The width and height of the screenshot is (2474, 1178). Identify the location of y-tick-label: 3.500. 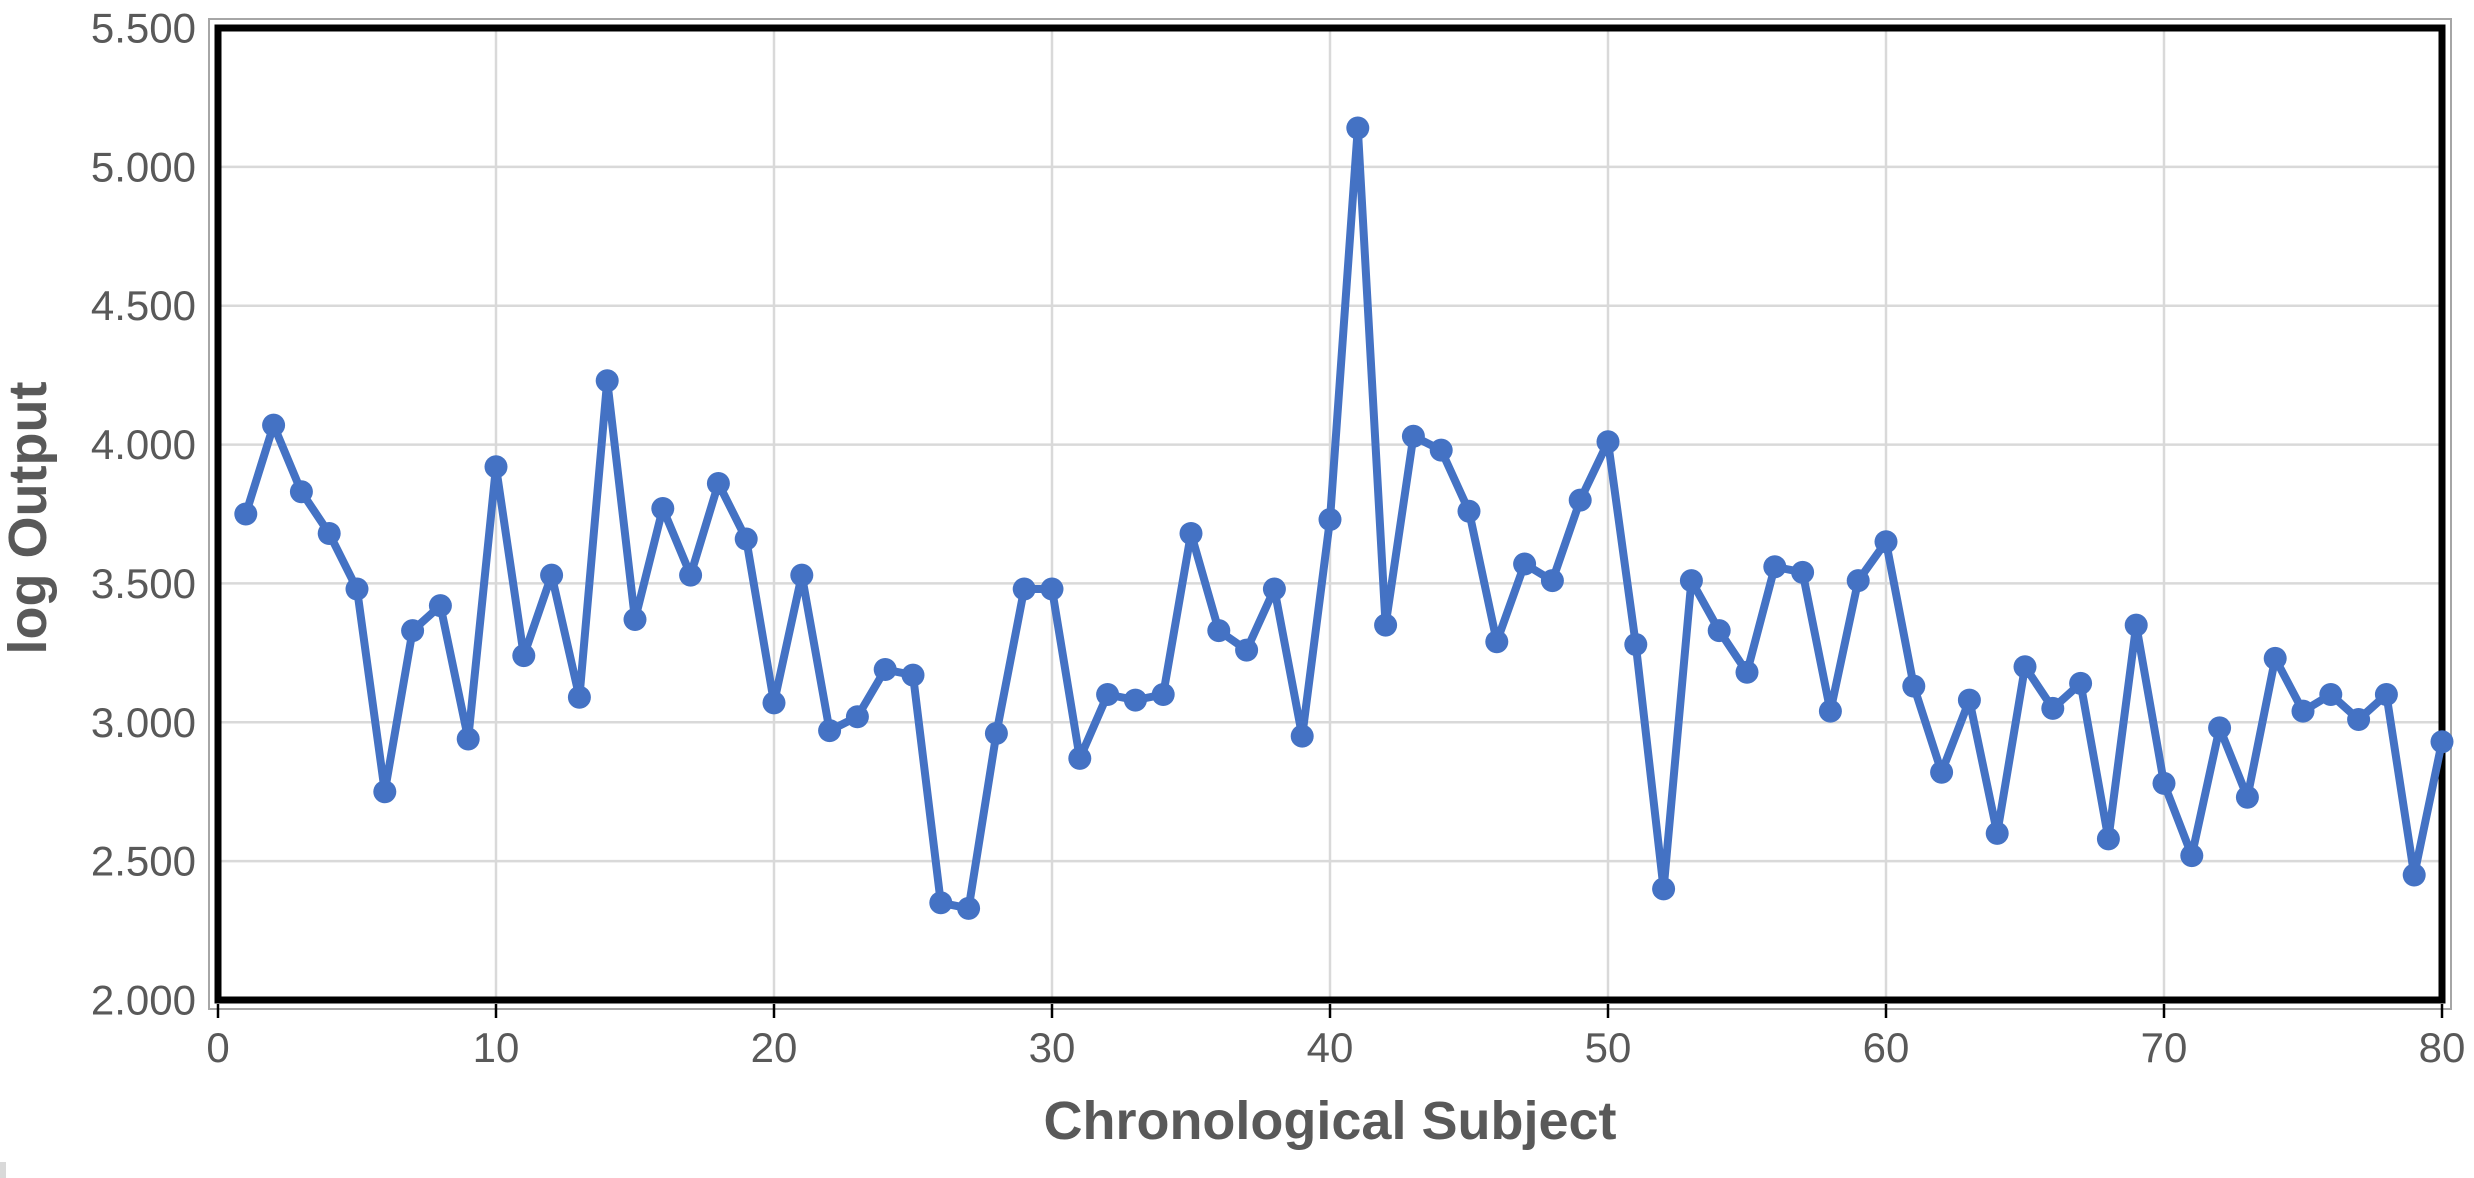
(143, 583).